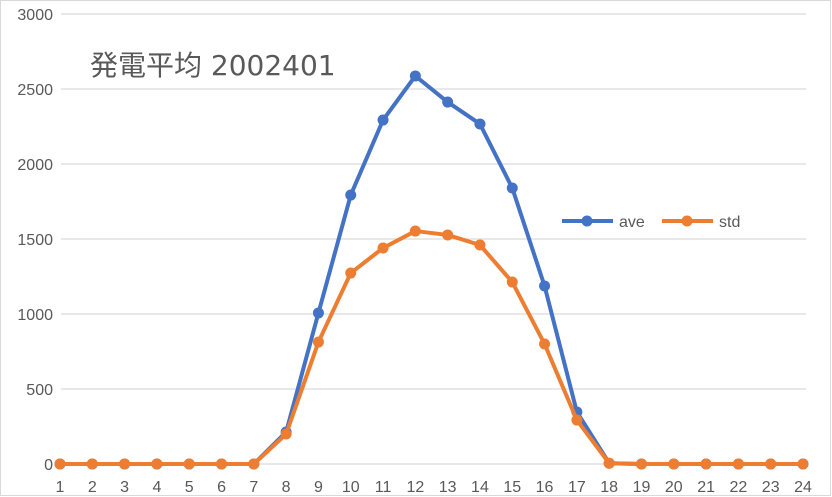 Image resolution: width=832 pixels, height=497 pixels. Describe the element at coordinates (729, 222) in the screenshot. I see `legend-label: std` at that location.